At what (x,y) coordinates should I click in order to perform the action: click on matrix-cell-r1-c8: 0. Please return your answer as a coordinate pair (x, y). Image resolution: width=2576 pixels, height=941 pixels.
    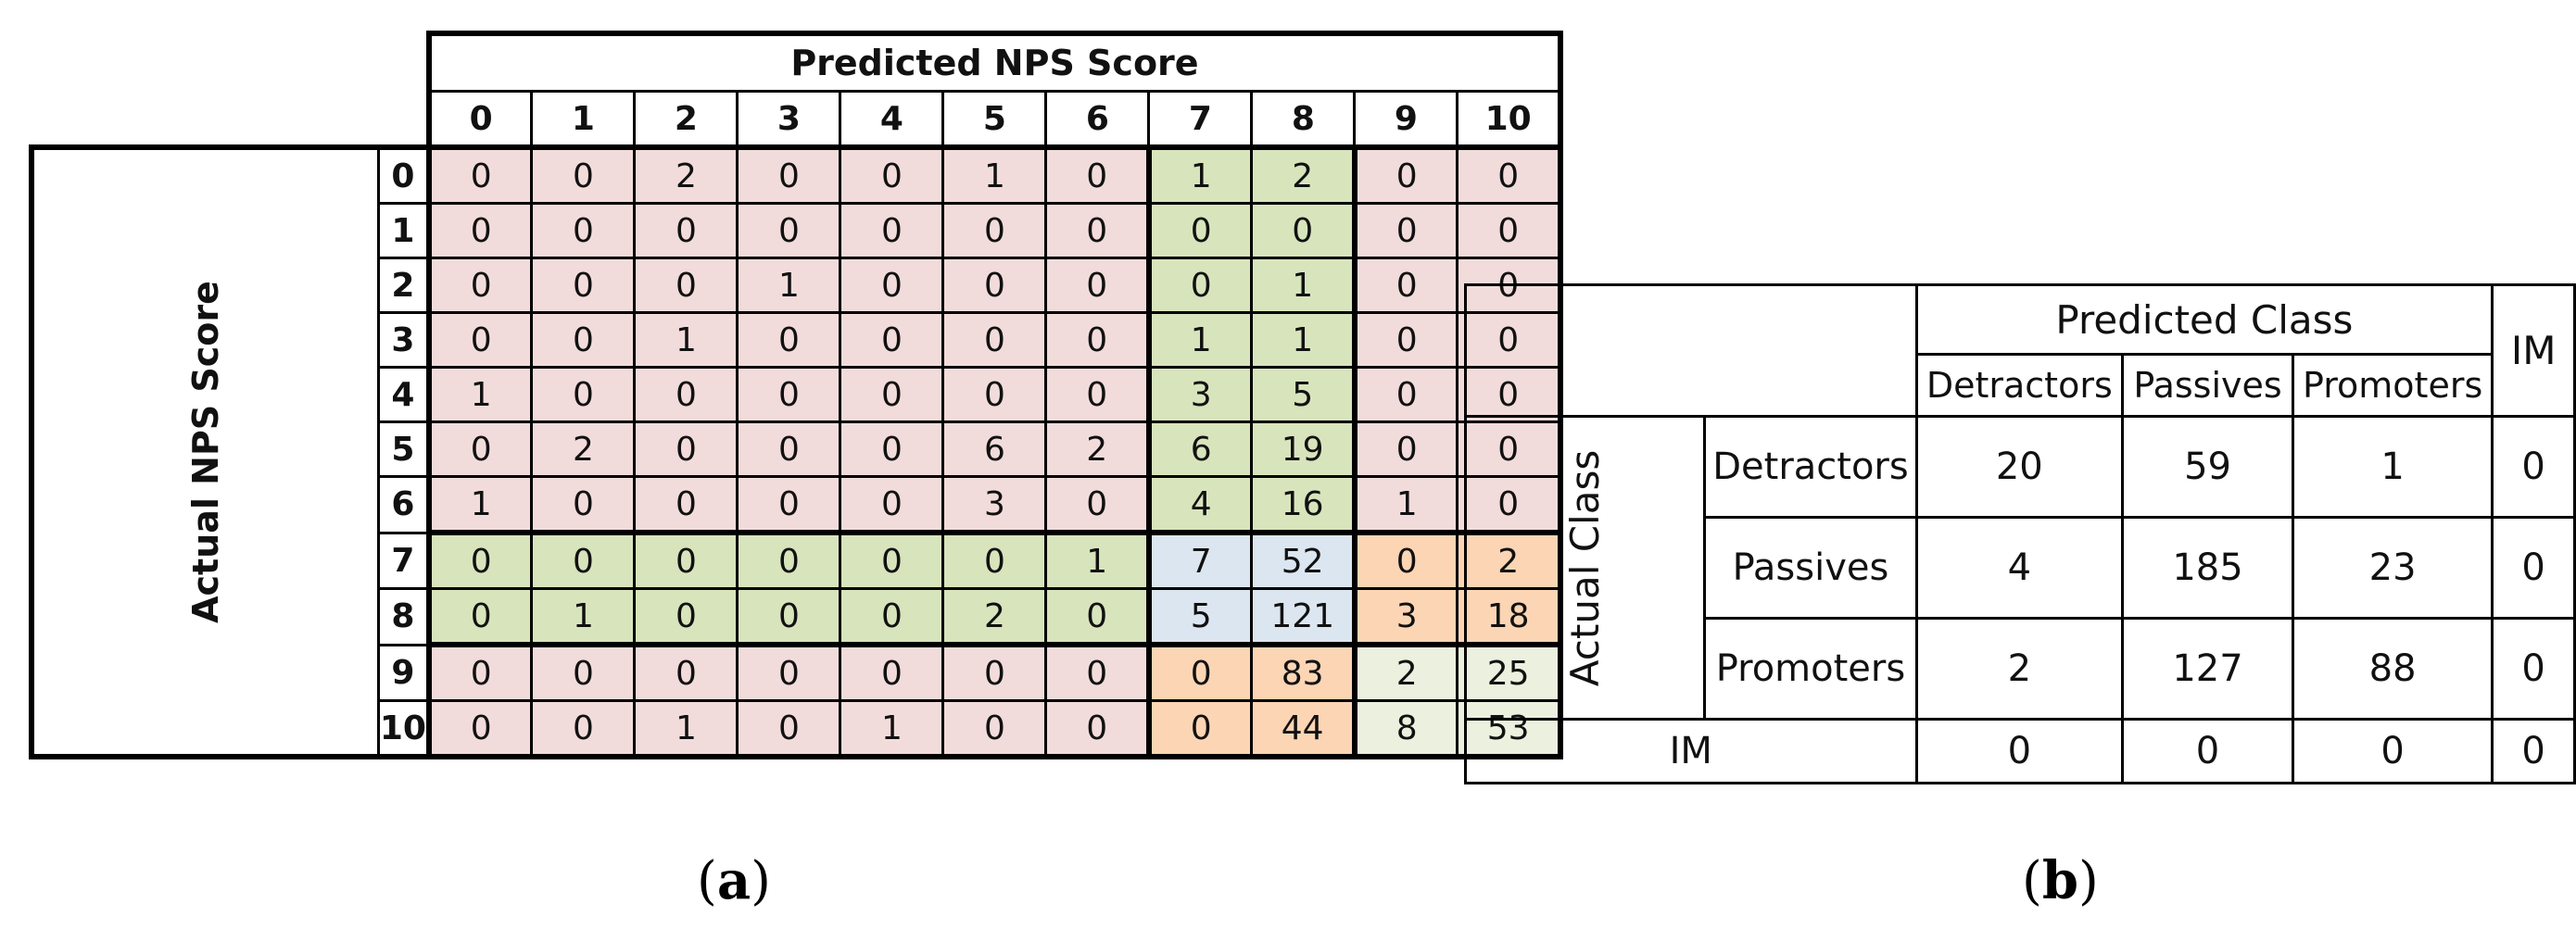
    Looking at the image, I should click on (1303, 230).